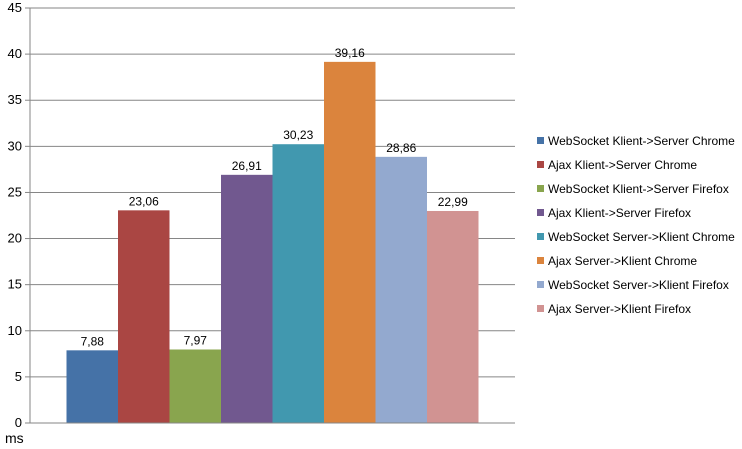 The width and height of the screenshot is (742, 449). I want to click on legend-entry: WebSocket Server->Klient Chrome, so click(641, 237).